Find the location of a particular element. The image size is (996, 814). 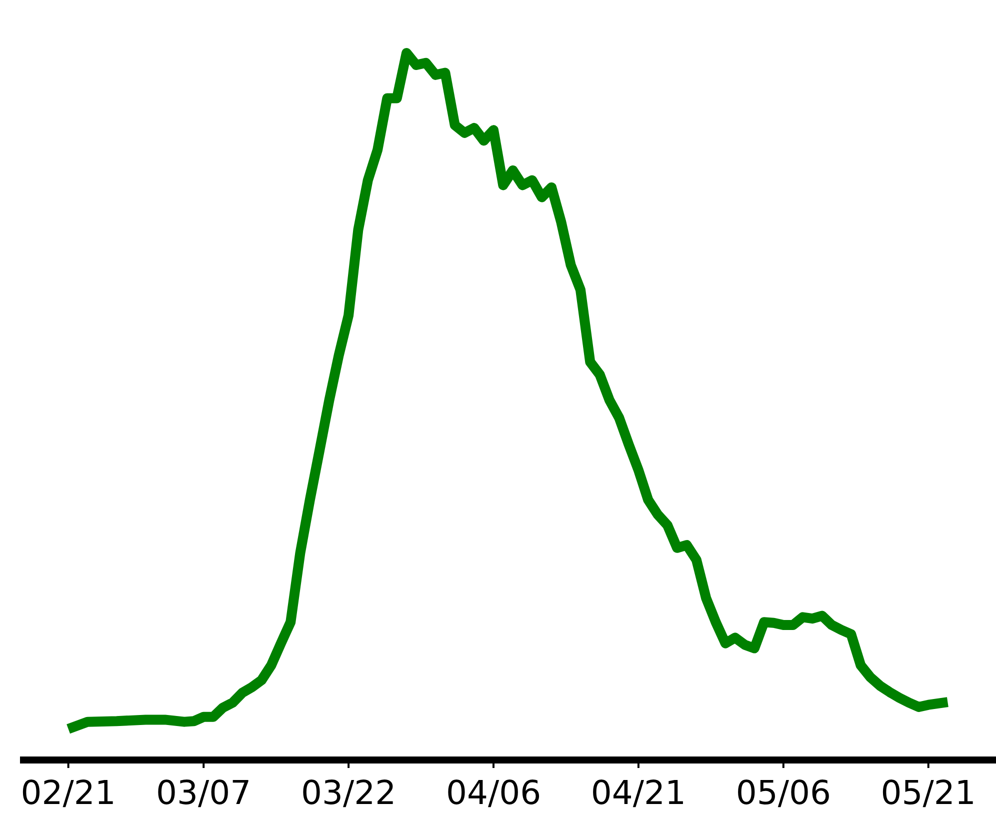

x-tick-label: 04/21 is located at coordinates (638, 792).